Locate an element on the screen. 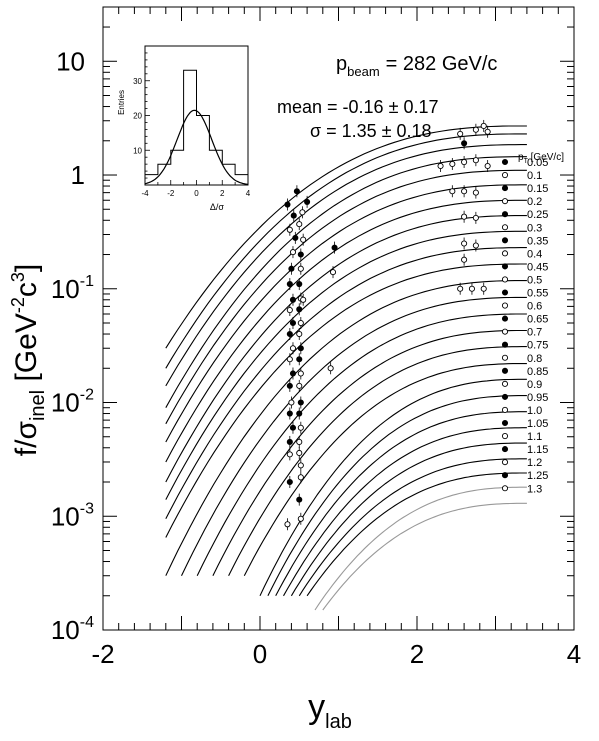 The image size is (599, 741). pt-header-p: p is located at coordinates (521, 157).